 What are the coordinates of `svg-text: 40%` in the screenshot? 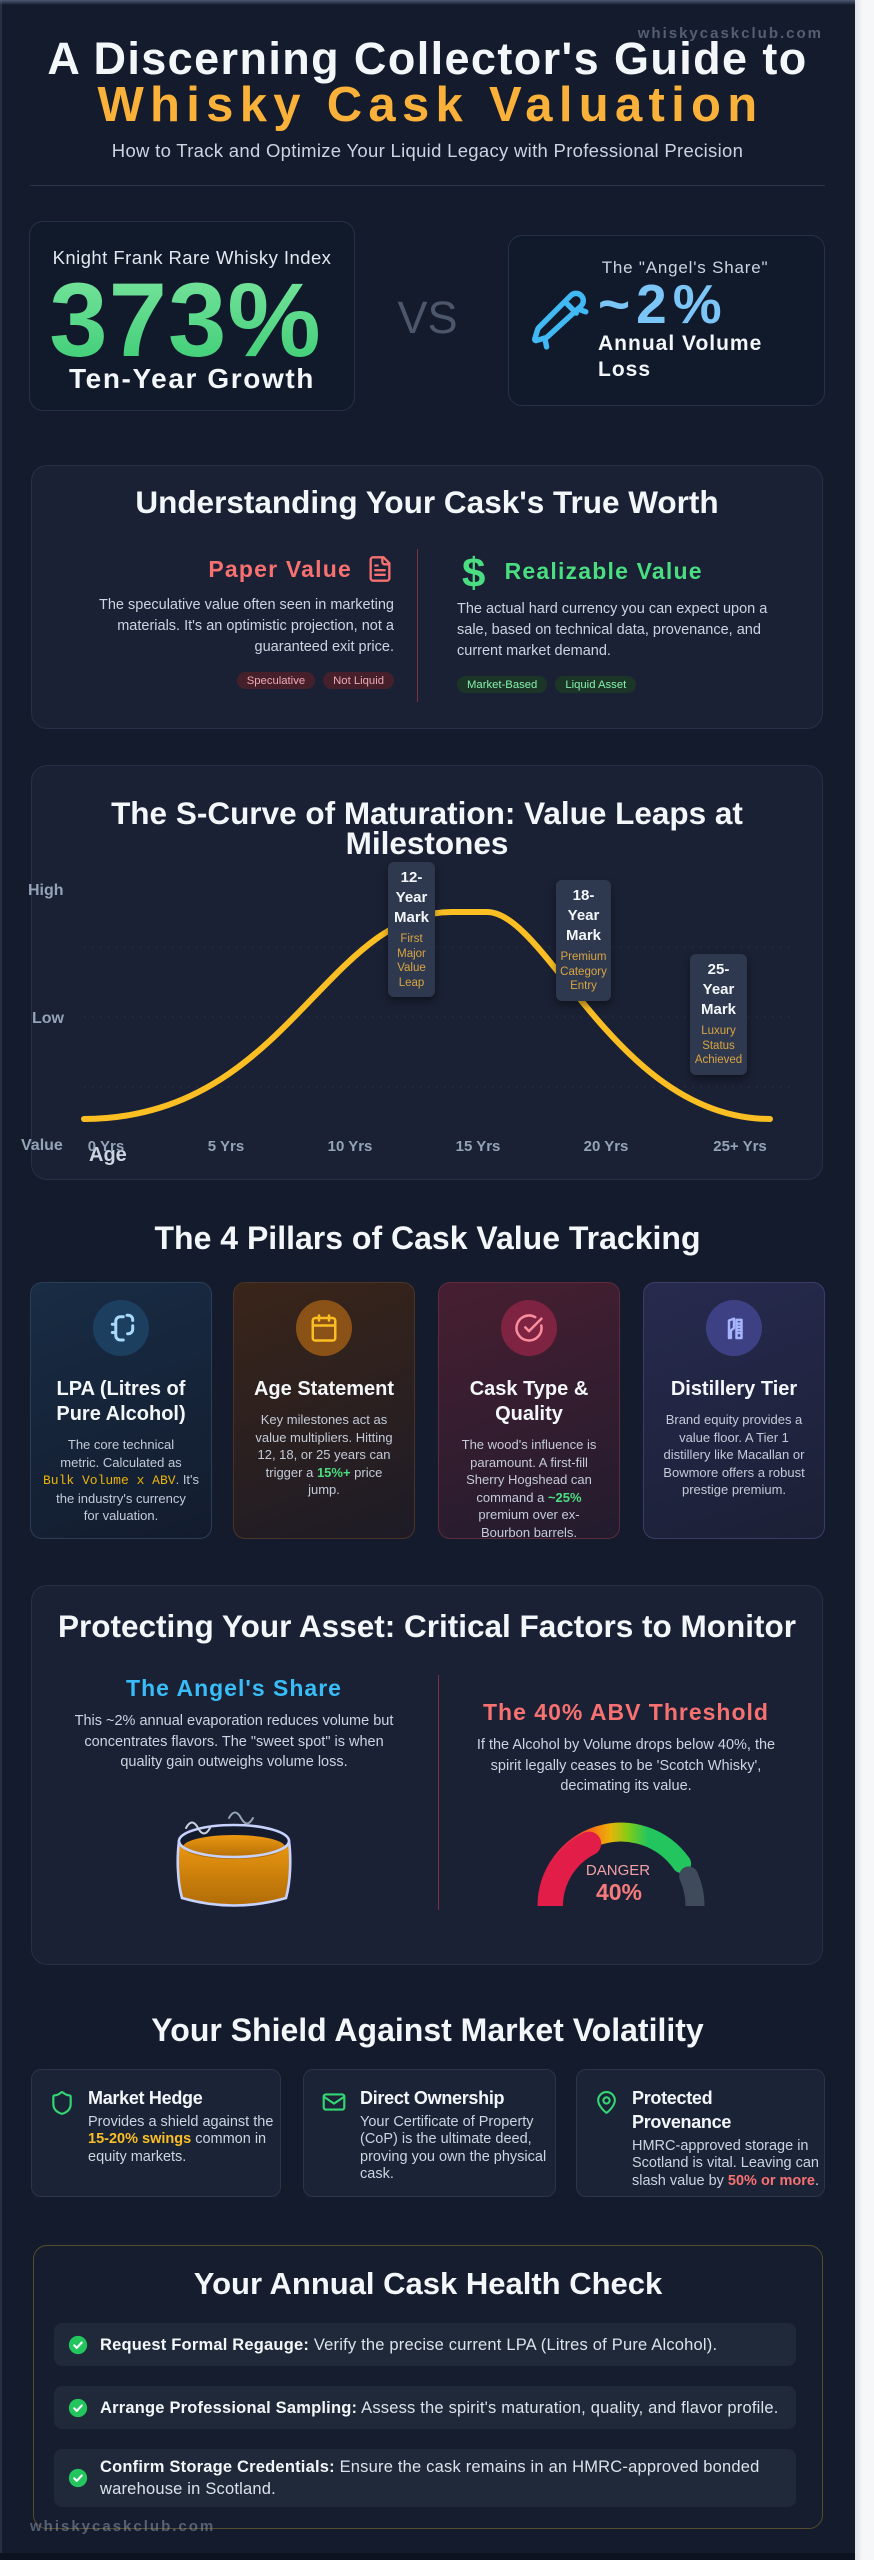 It's located at (619, 1892).